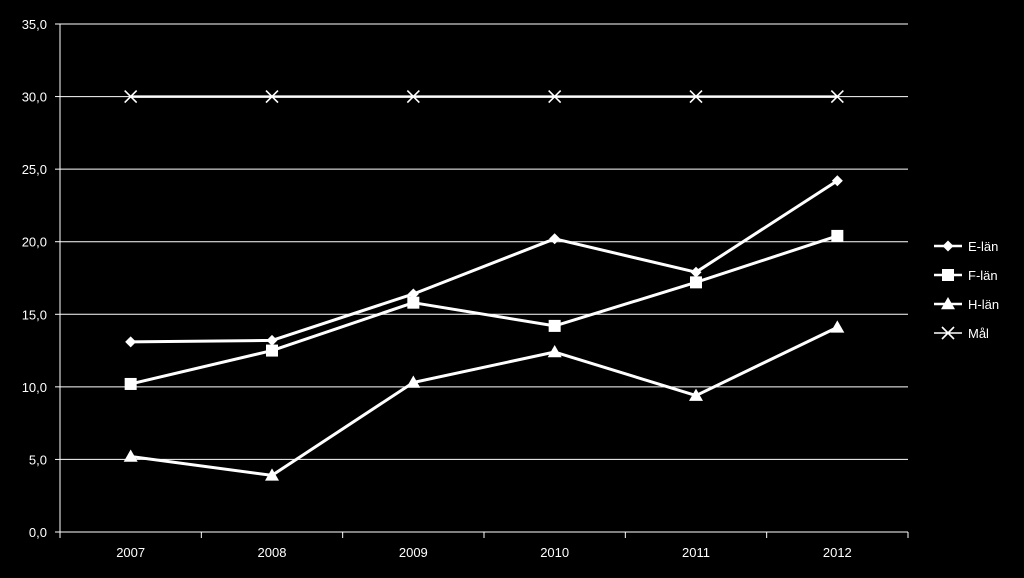  Describe the element at coordinates (966, 275) in the screenshot. I see `legend-item: F-län` at that location.